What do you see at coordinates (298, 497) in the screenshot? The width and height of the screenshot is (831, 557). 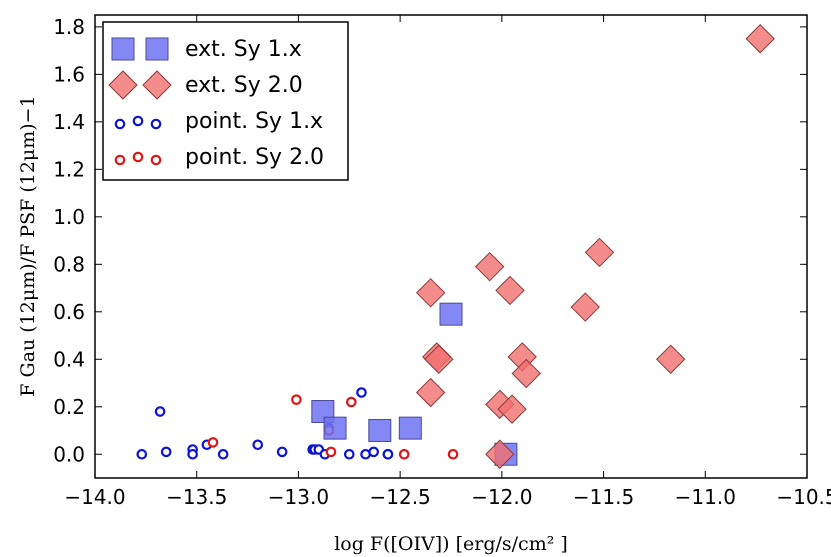 I see `x-tick-label: −13.0` at bounding box center [298, 497].